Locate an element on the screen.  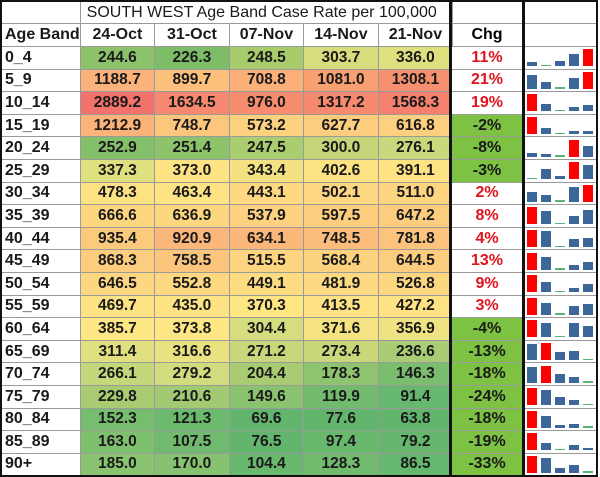
rate-cell: 279.2 is located at coordinates (192, 374).